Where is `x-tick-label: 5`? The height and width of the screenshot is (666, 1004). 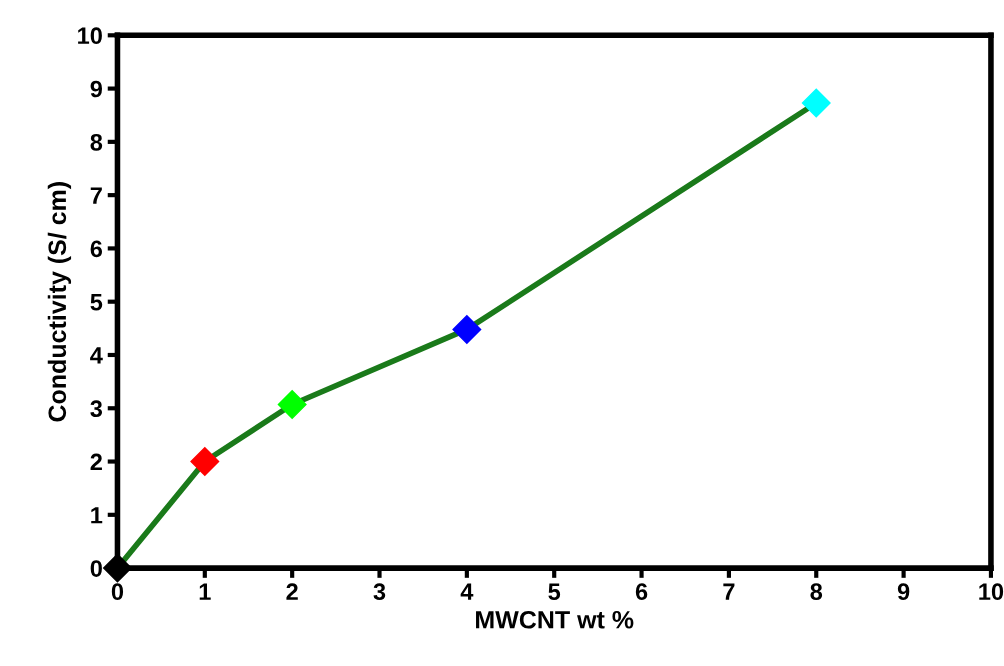 x-tick-label: 5 is located at coordinates (554, 592).